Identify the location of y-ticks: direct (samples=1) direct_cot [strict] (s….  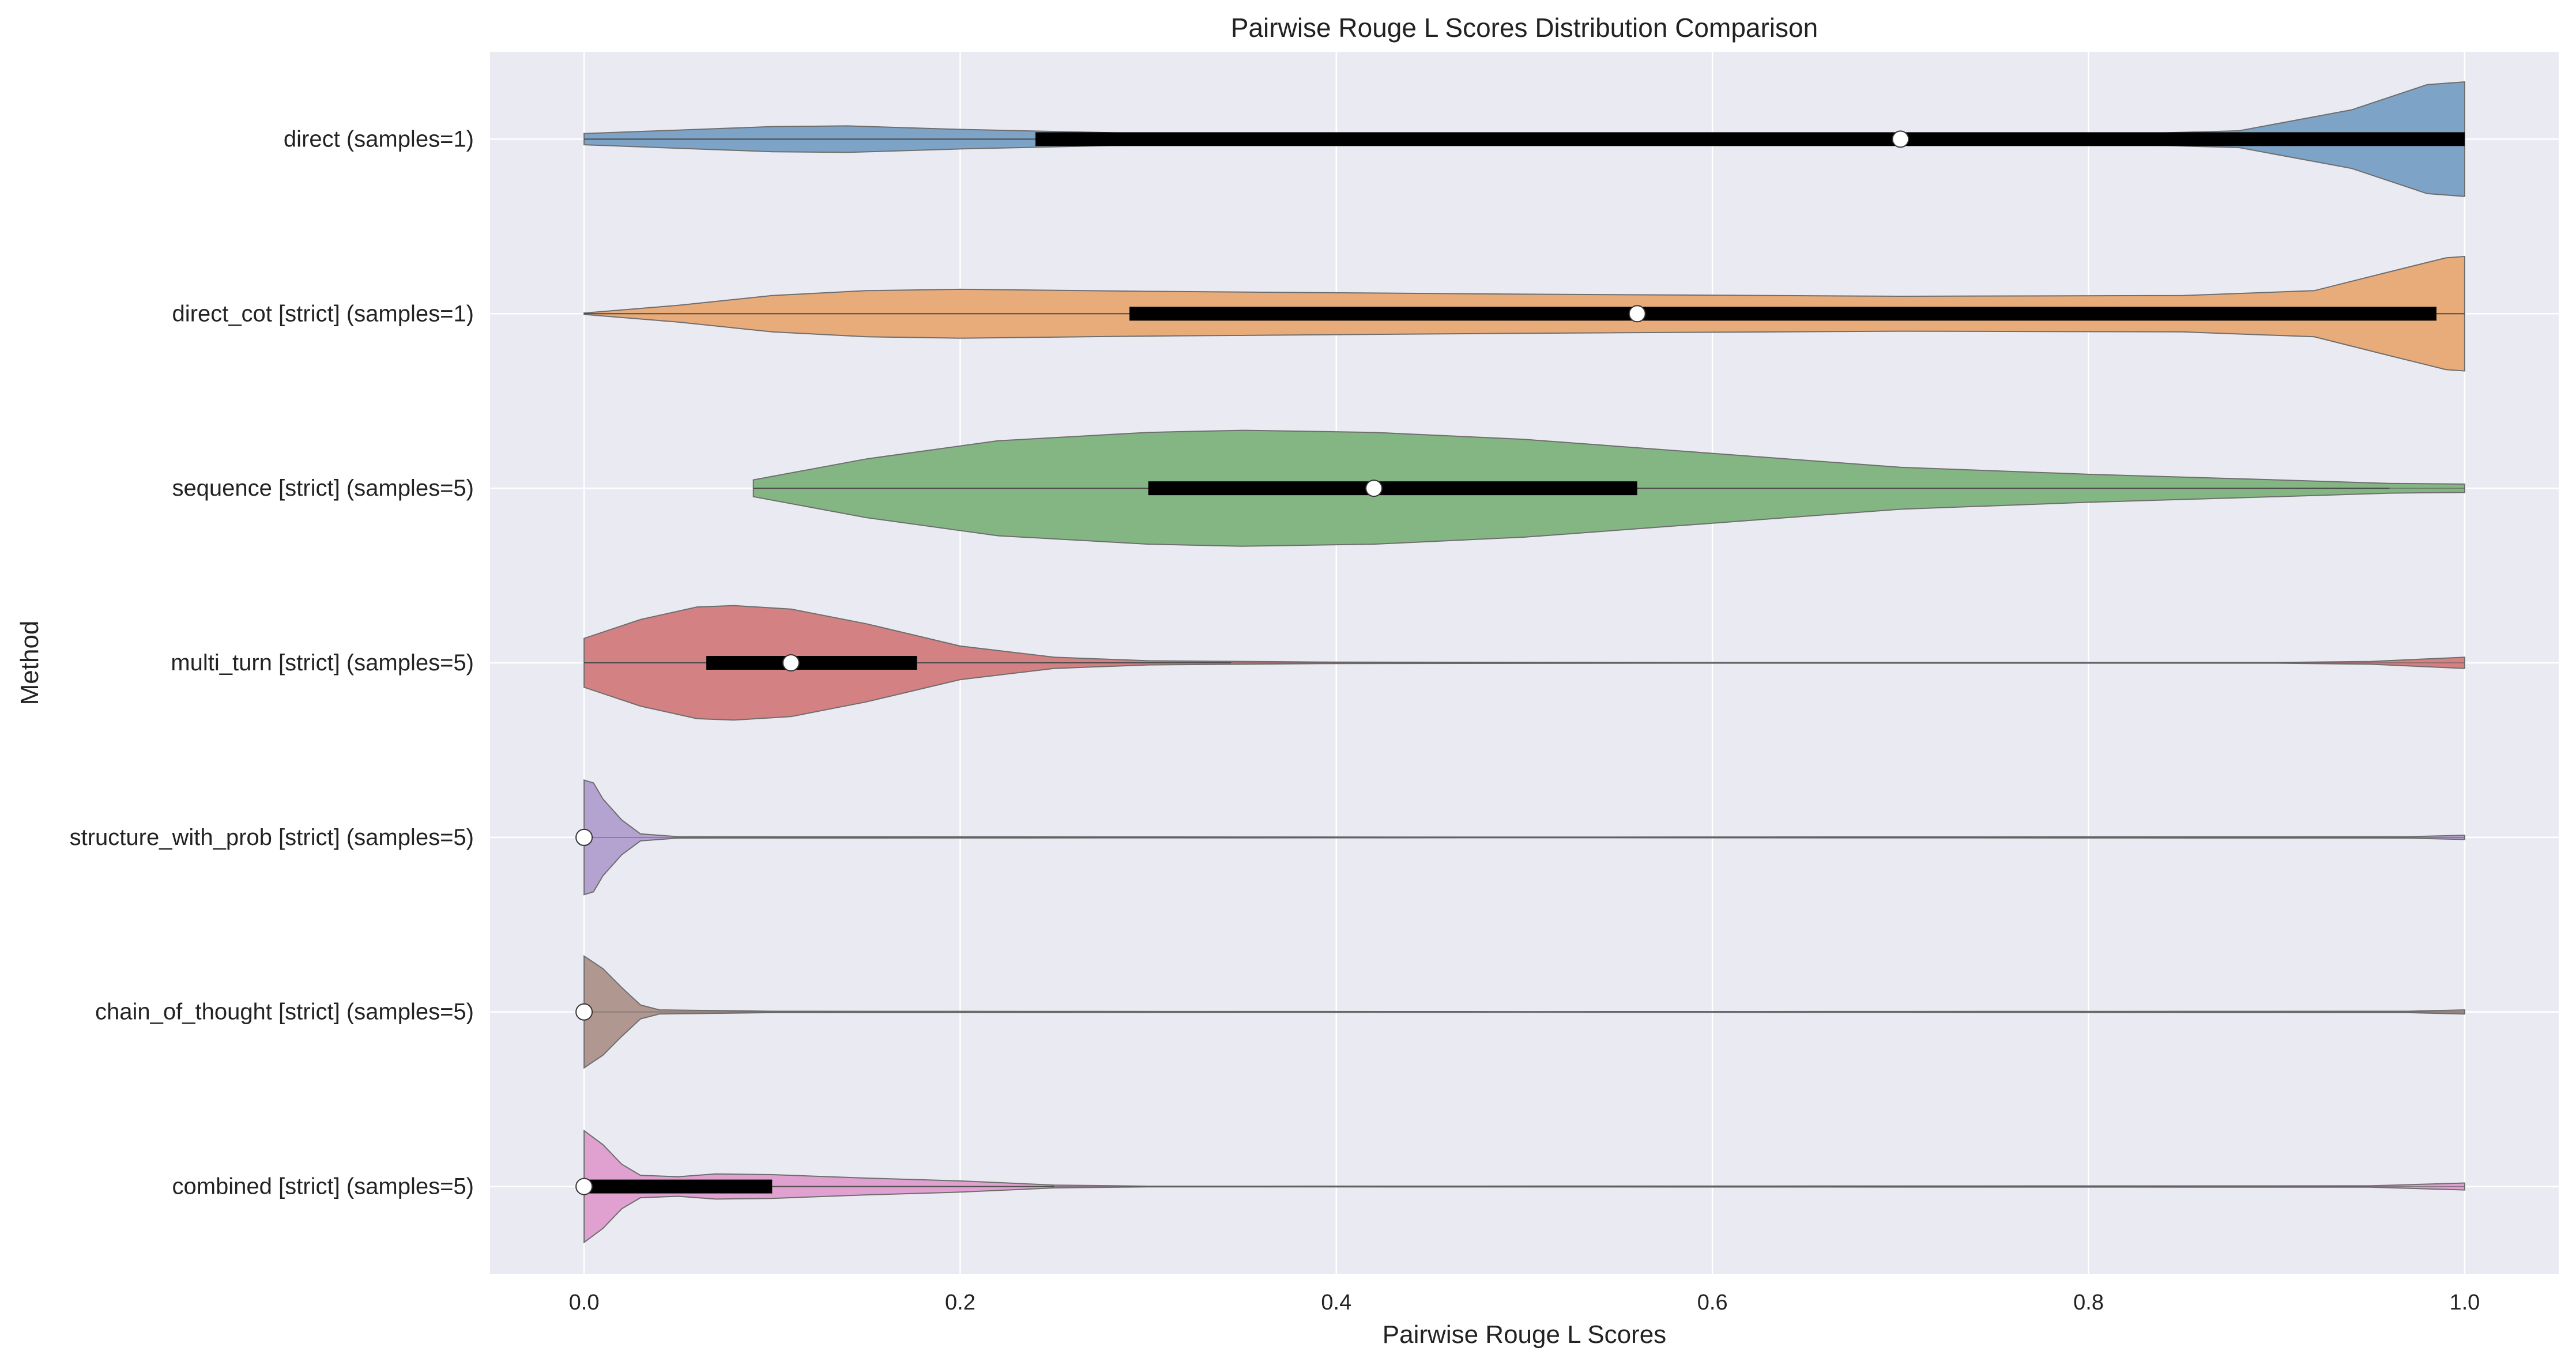
(272, 662).